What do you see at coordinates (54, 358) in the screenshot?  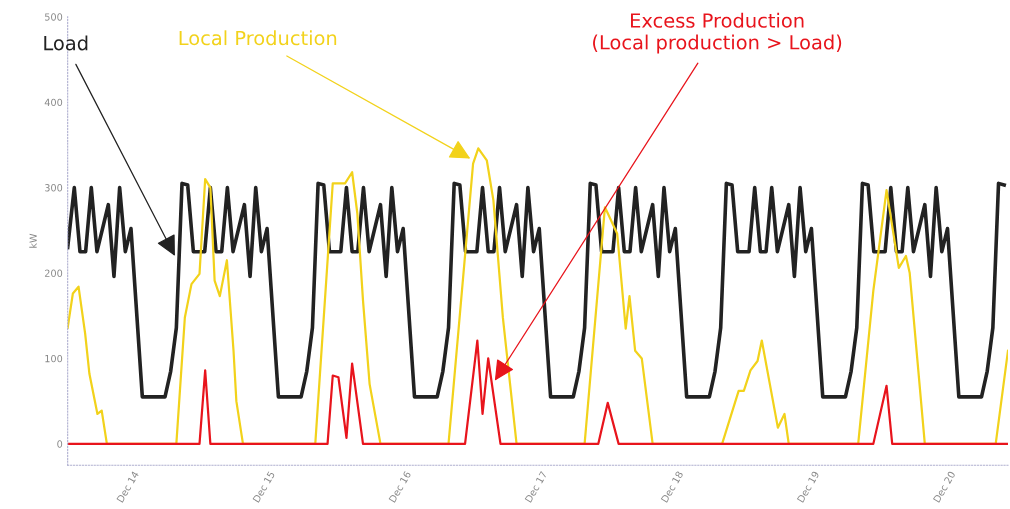 I see `y-tick-label: 100` at bounding box center [54, 358].